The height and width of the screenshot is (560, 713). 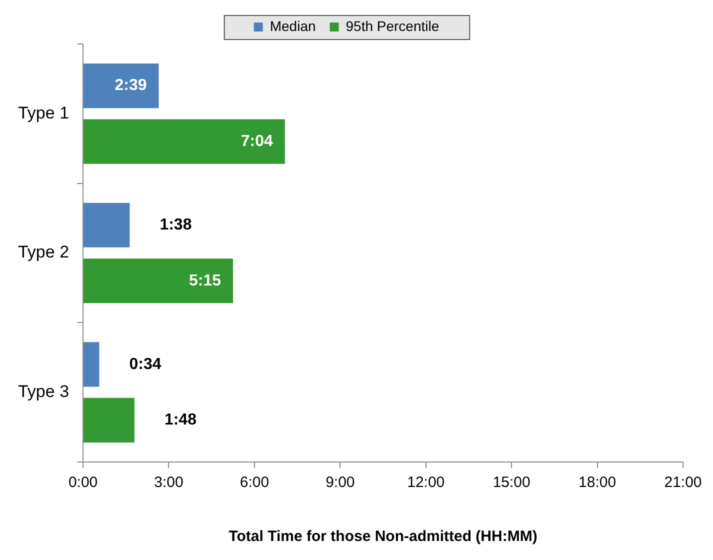 What do you see at coordinates (83, 483) in the screenshot?
I see `x-tick-label: 0:00` at bounding box center [83, 483].